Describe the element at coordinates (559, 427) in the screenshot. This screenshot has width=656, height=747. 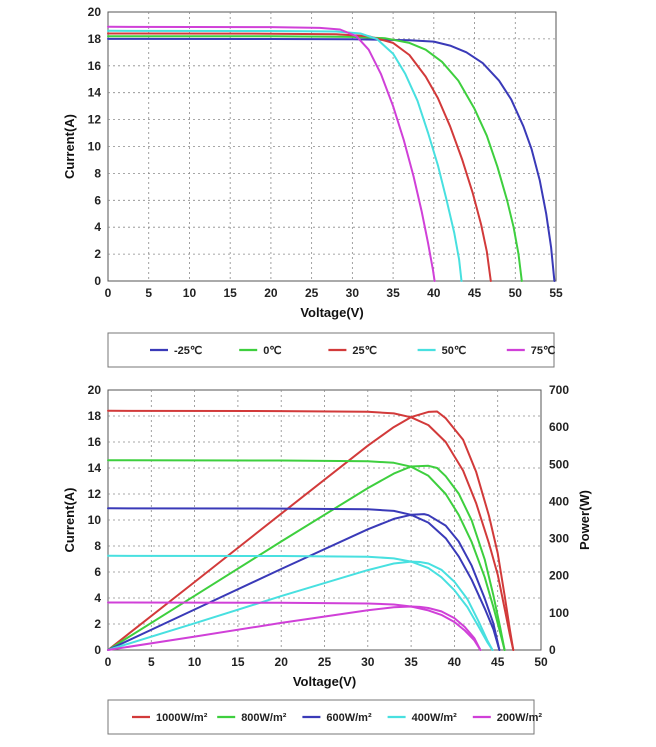
I see `y2-tick-label: 600` at that location.